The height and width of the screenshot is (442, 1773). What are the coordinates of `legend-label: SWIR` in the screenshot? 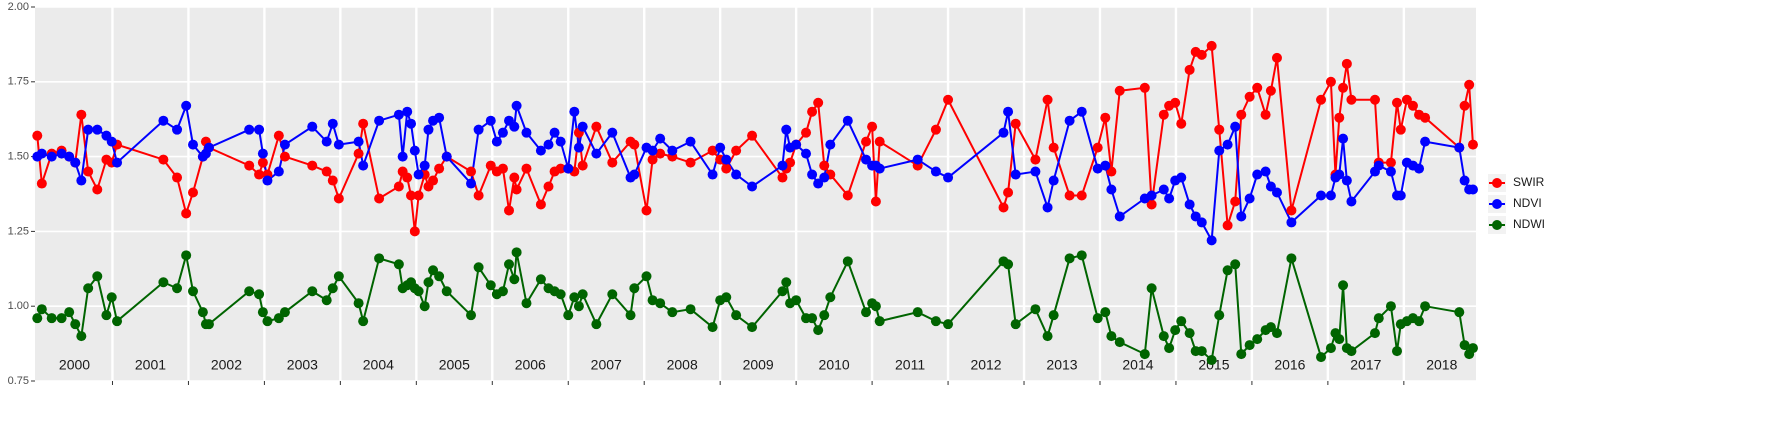 It's located at (1529, 182).